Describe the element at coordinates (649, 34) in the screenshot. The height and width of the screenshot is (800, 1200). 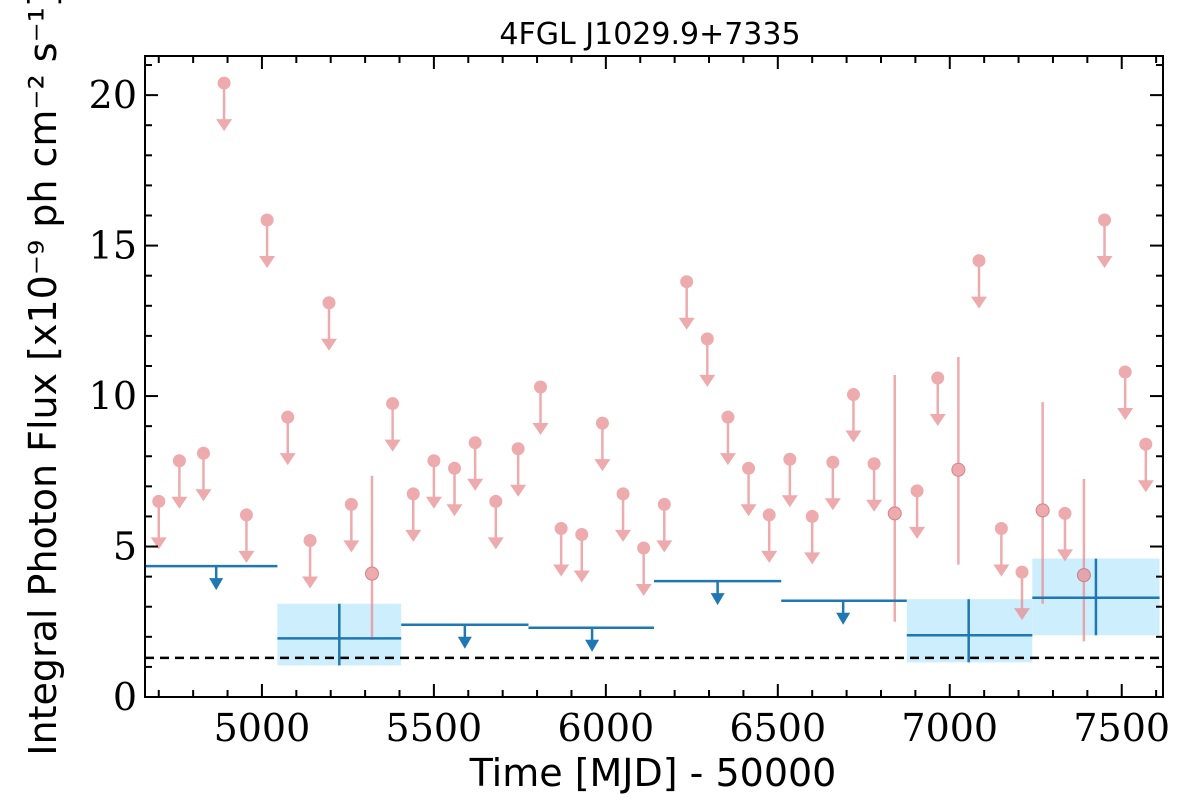
I see `chart-title: 4FGL J1029.9+7335` at that location.